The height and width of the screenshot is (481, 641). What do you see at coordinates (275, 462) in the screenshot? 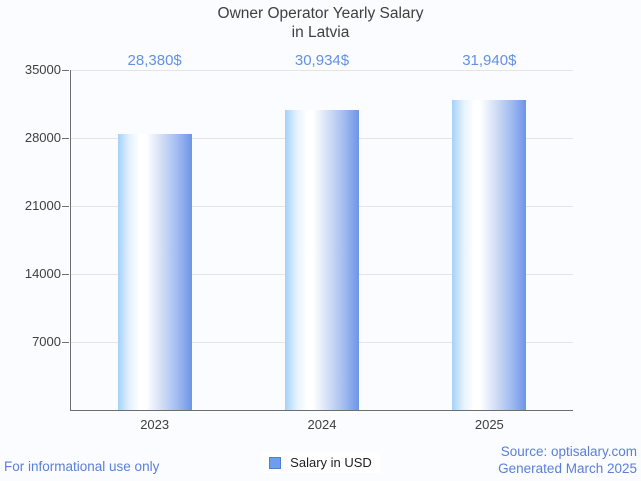
I see `legend-swatch-icon` at bounding box center [275, 462].